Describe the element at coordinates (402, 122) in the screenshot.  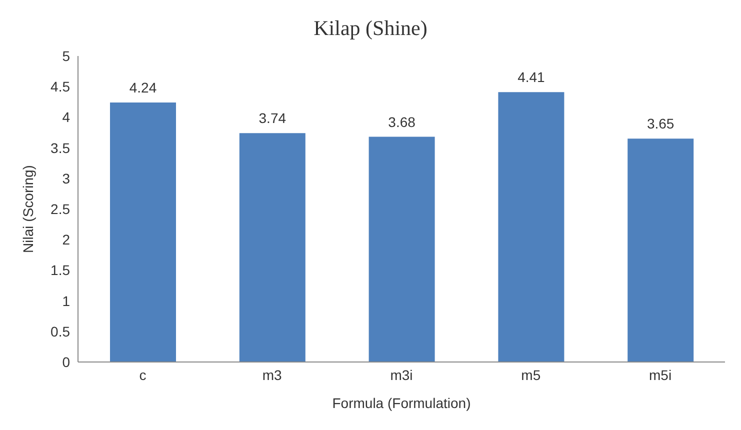
I see `data-label: 3.68` at that location.